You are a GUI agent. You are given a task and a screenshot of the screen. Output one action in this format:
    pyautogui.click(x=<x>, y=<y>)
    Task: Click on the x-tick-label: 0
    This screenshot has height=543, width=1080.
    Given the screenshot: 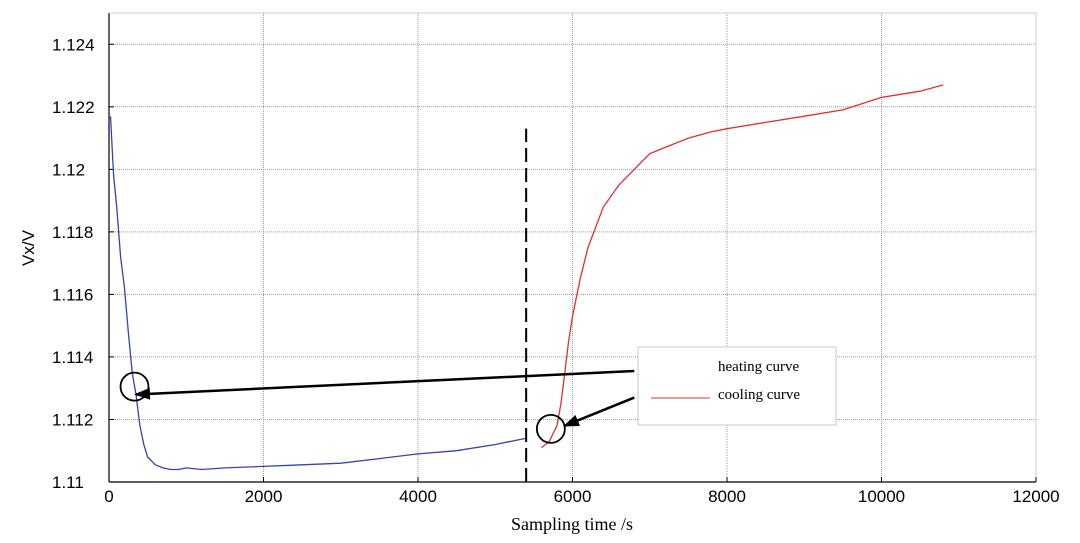 What is the action you would take?
    pyautogui.click(x=108, y=496)
    